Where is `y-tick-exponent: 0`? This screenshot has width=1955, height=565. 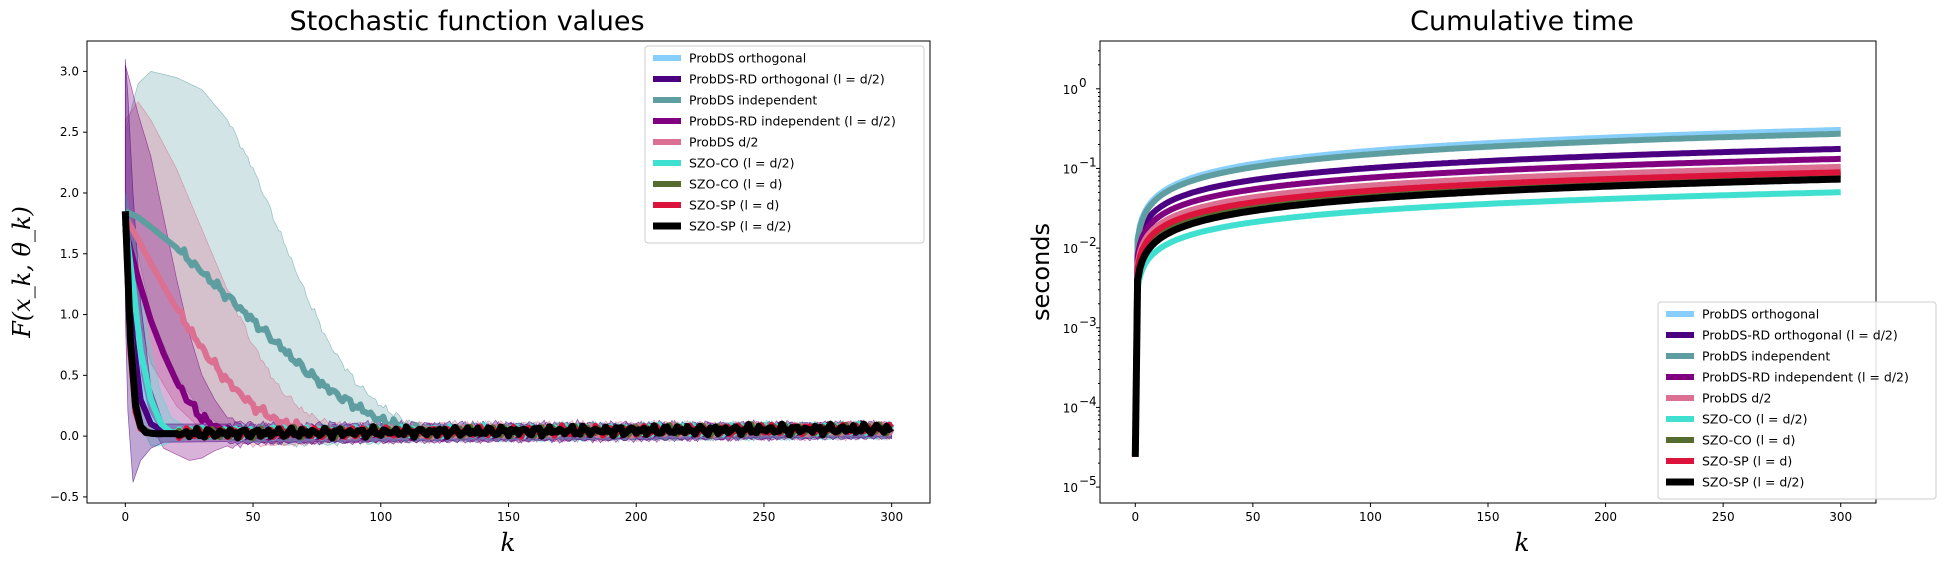 y-tick-exponent: 0 is located at coordinates (1083, 83).